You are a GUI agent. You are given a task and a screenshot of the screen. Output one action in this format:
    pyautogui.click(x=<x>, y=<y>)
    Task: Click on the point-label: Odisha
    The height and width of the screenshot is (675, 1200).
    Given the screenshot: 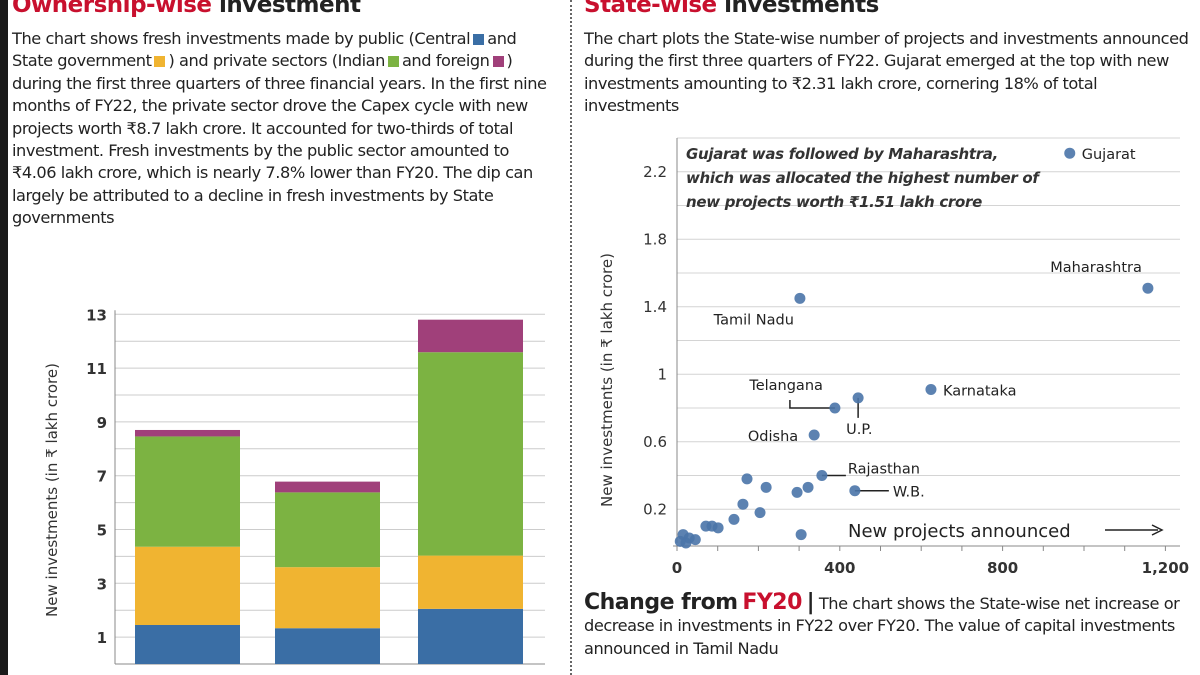 What is the action you would take?
    pyautogui.click(x=773, y=437)
    